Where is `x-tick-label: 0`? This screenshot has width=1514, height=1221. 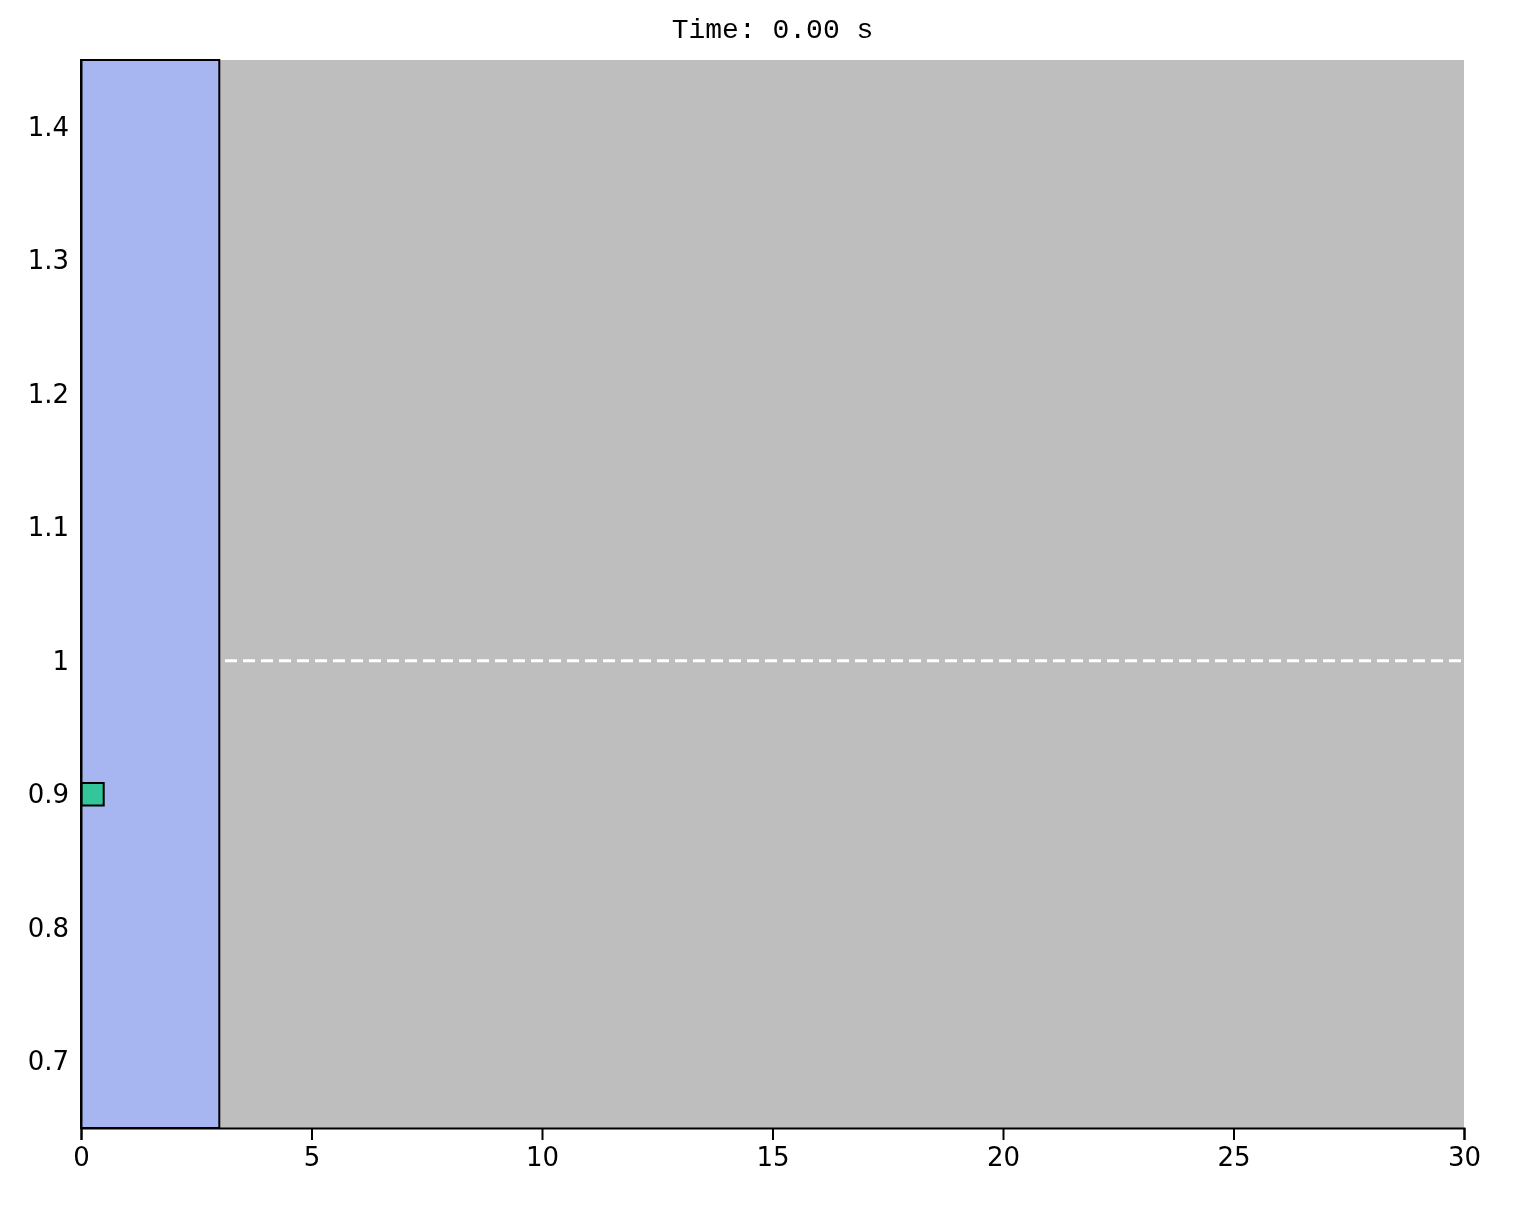 x-tick-label: 0 is located at coordinates (81, 1157).